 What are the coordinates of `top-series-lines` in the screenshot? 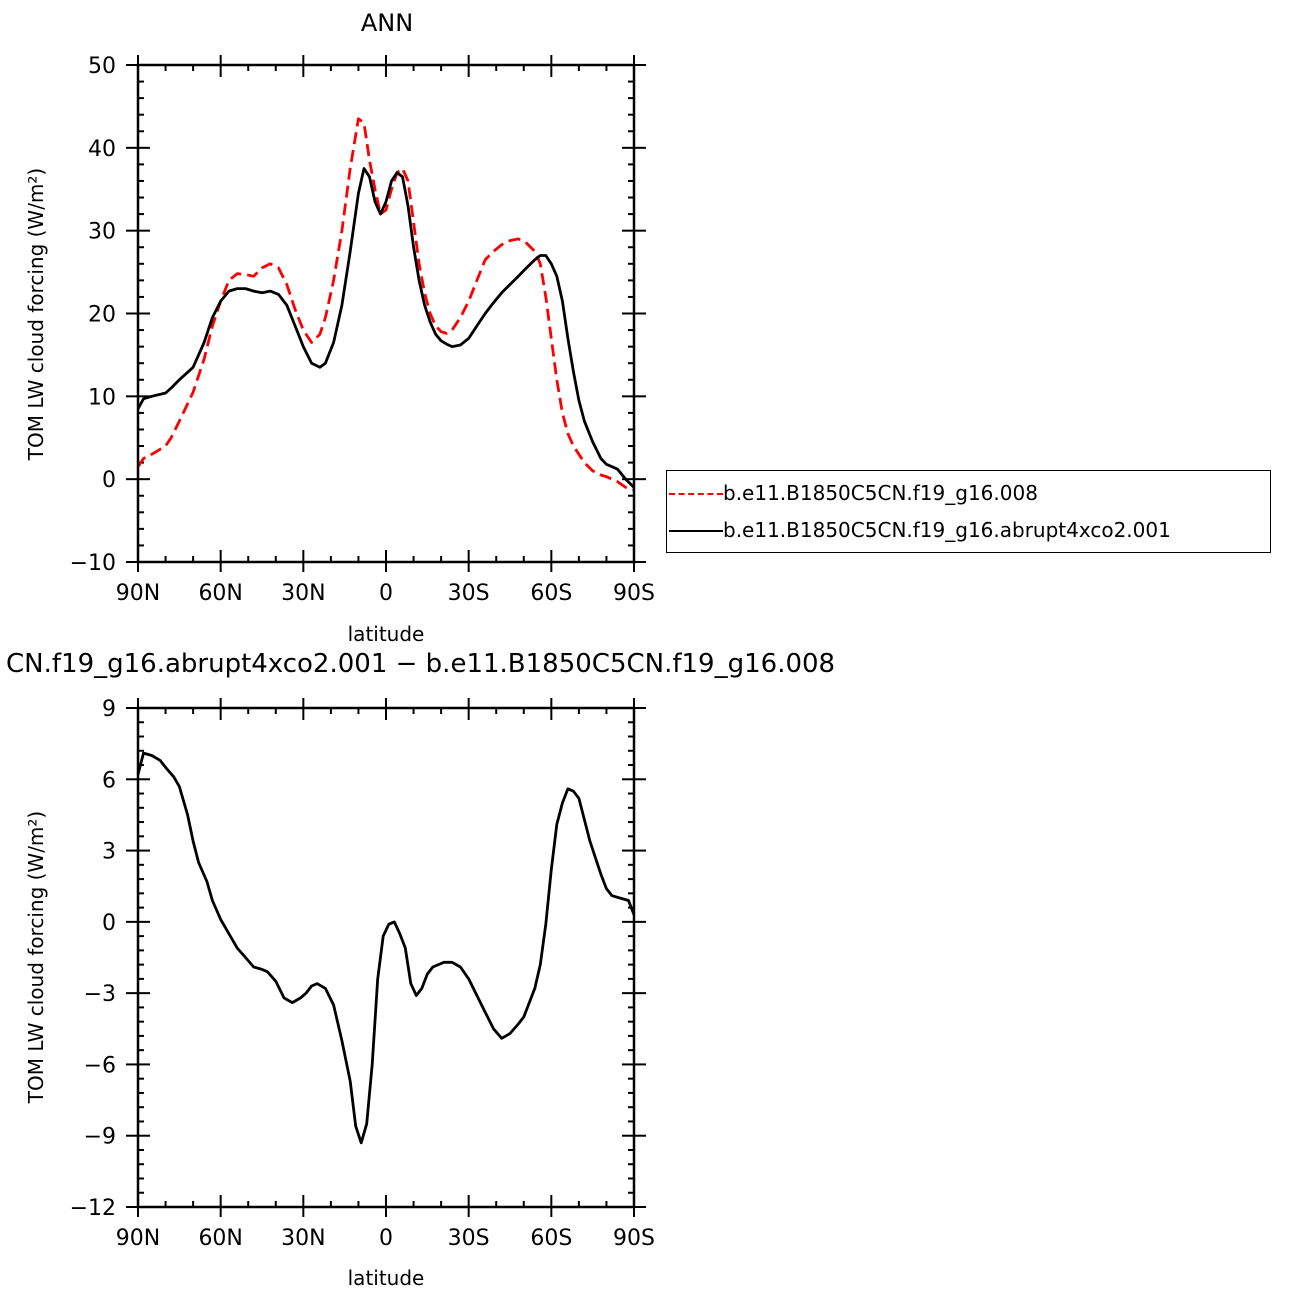 It's located at (385, 304).